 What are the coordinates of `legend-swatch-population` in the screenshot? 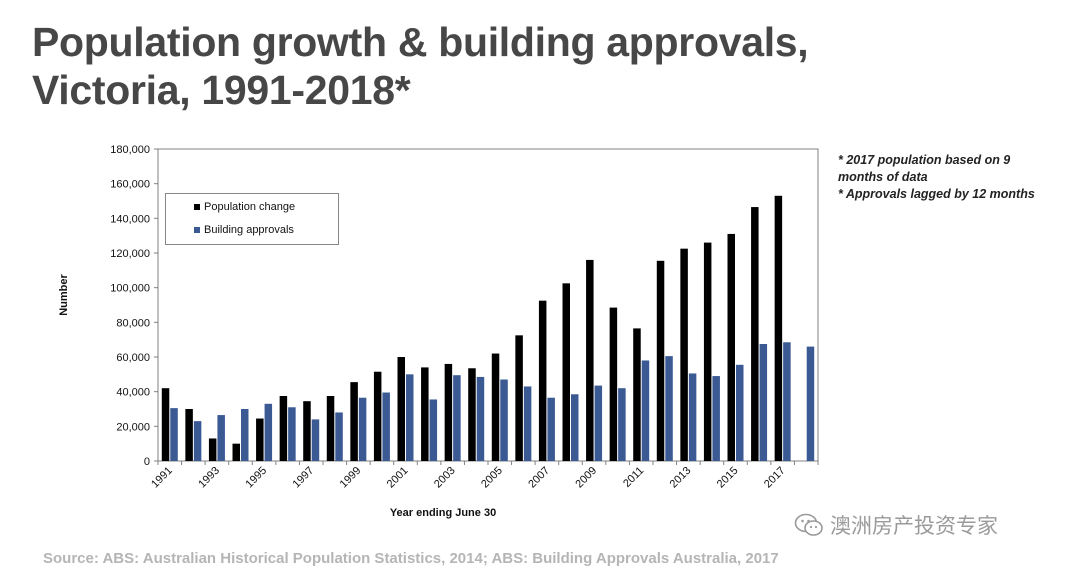 It's located at (197, 207).